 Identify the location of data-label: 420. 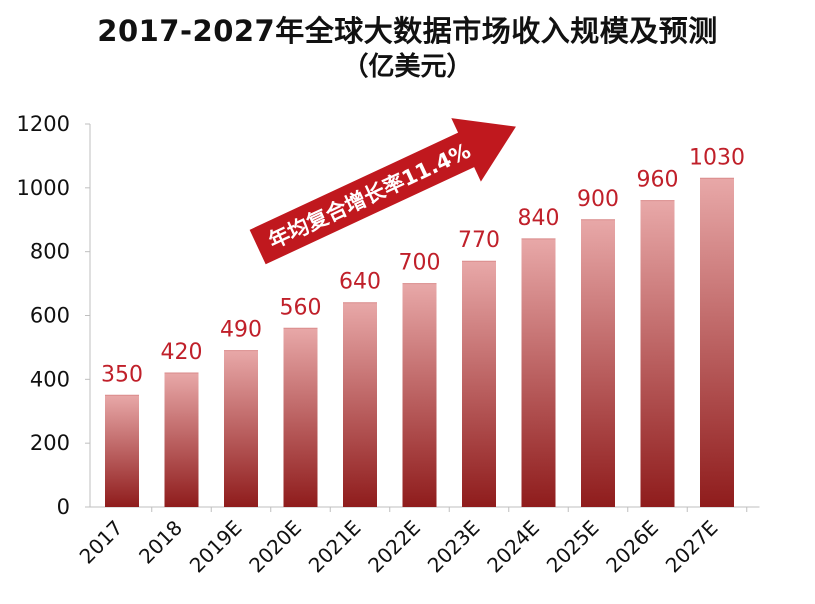
(182, 352).